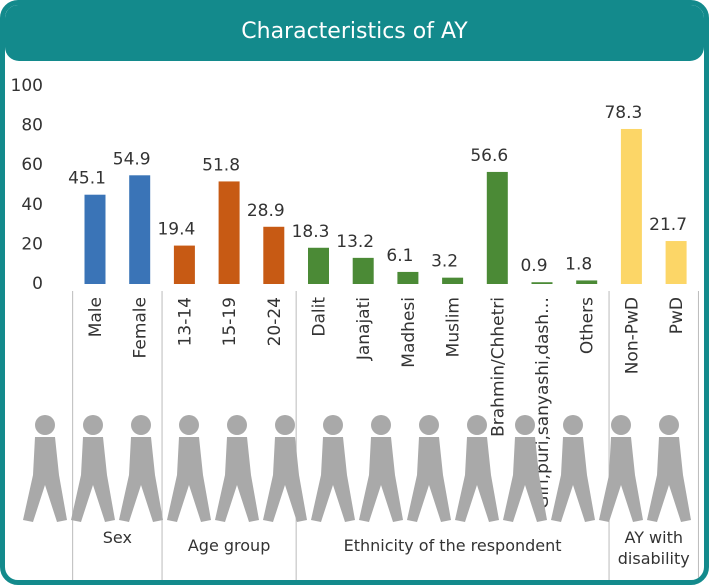 The height and width of the screenshot is (585, 709). What do you see at coordinates (399, 256) in the screenshot?
I see `value-label: 6.1` at bounding box center [399, 256].